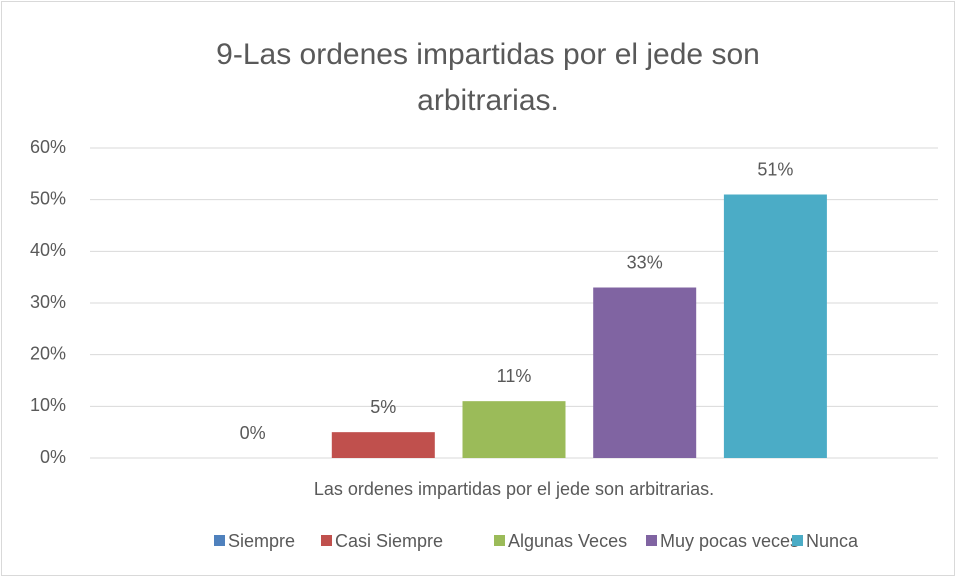  I want to click on value-label: 5%, so click(383, 407).